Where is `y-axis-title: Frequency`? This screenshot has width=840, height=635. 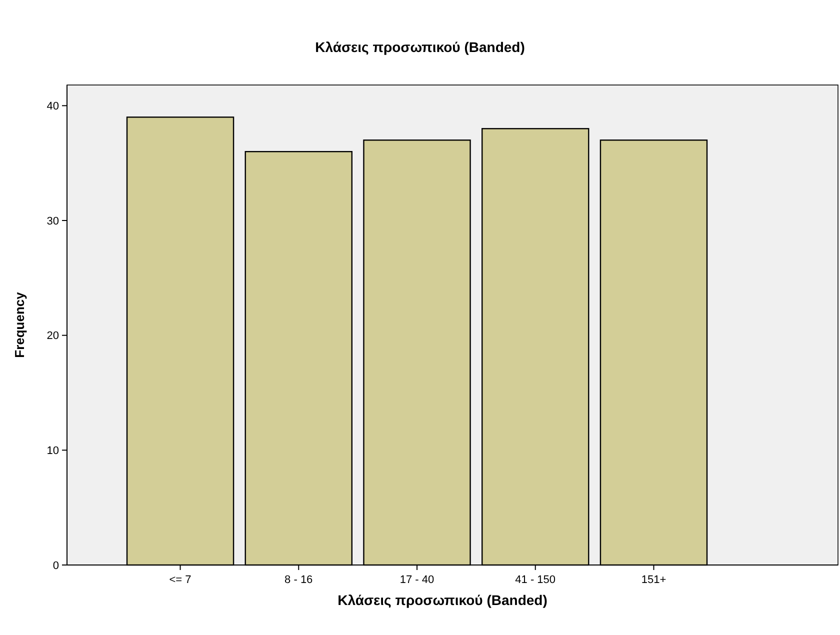
y-axis-title: Frequency is located at coordinates (19, 324).